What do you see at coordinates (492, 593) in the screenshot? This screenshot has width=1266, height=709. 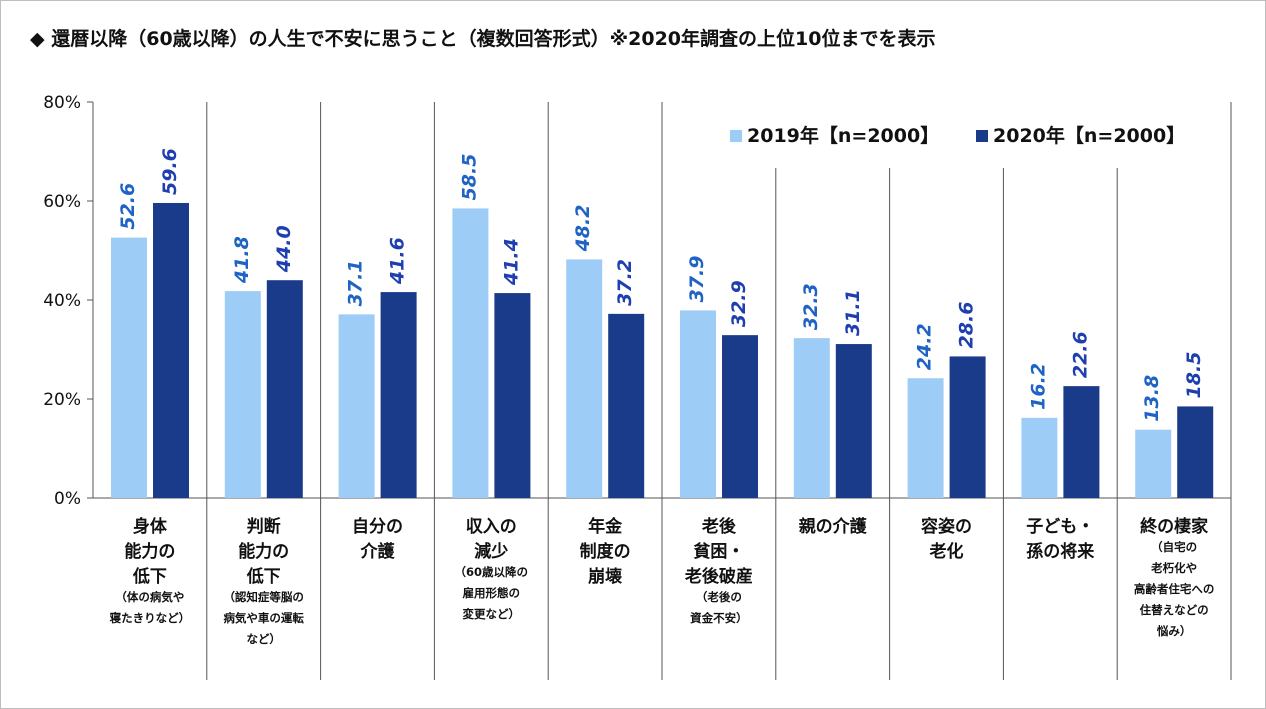 I see `category-sublabel: 雇用形態の` at bounding box center [492, 593].